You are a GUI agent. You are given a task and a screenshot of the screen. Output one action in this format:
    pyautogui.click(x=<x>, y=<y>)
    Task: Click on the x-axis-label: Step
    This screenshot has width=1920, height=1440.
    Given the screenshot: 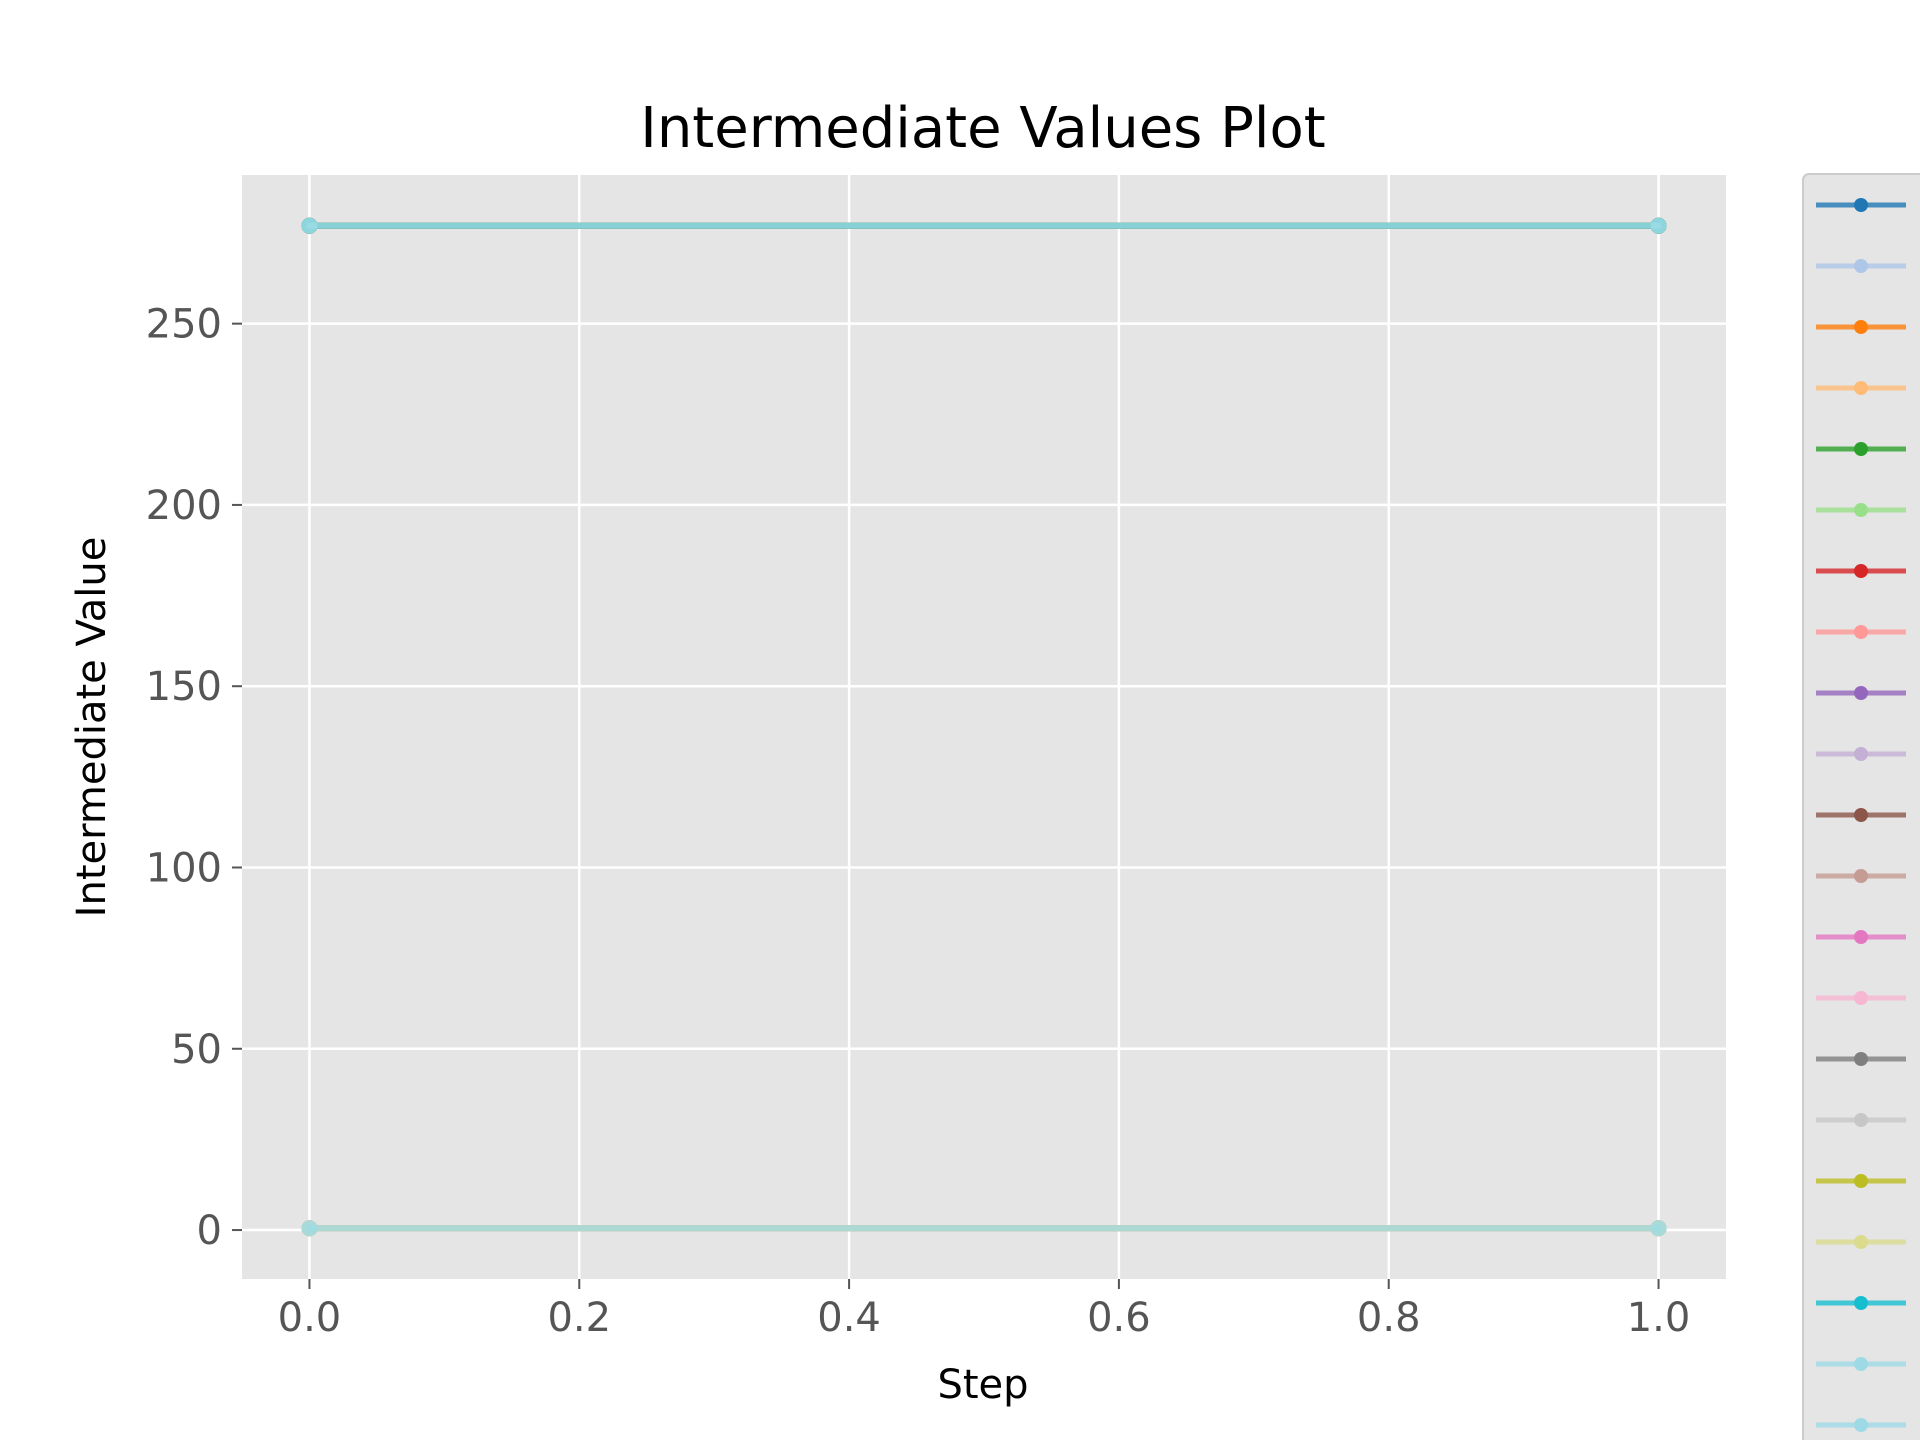 What is the action you would take?
    pyautogui.click(x=982, y=1385)
    